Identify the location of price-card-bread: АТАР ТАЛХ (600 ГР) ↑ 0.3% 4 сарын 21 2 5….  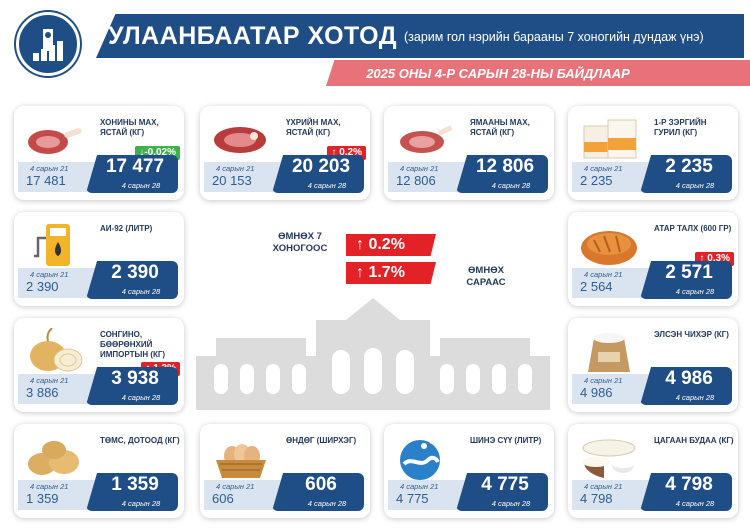
(653, 259).